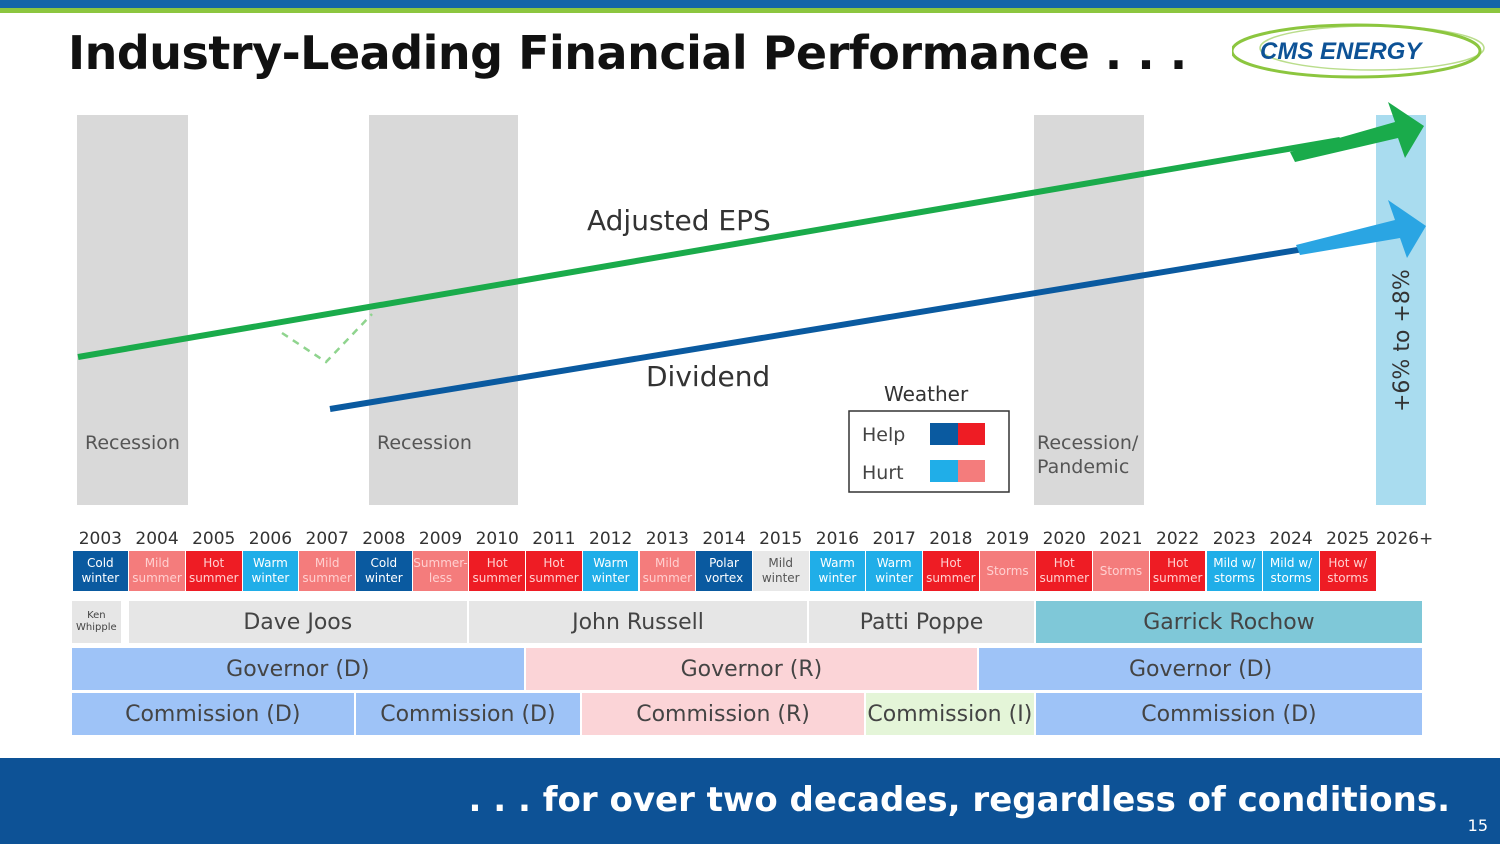 The image size is (1500, 844). What do you see at coordinates (724, 539) in the screenshot?
I see `year-tick-label: 2014` at bounding box center [724, 539].